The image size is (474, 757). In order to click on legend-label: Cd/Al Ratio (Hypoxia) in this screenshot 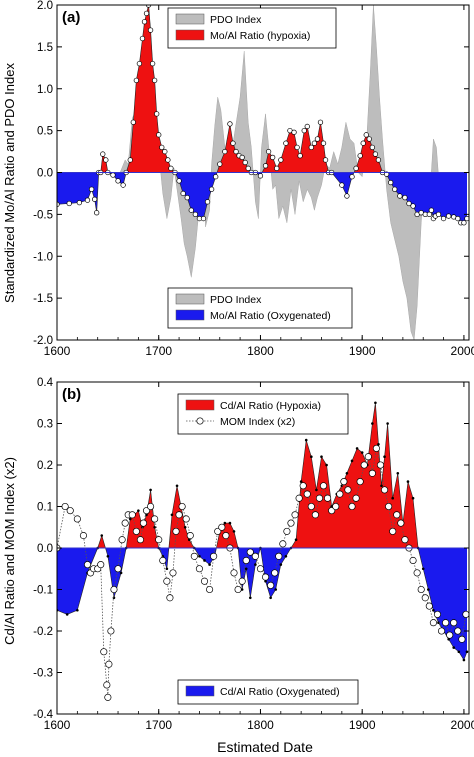, I will do `click(270, 406)`.